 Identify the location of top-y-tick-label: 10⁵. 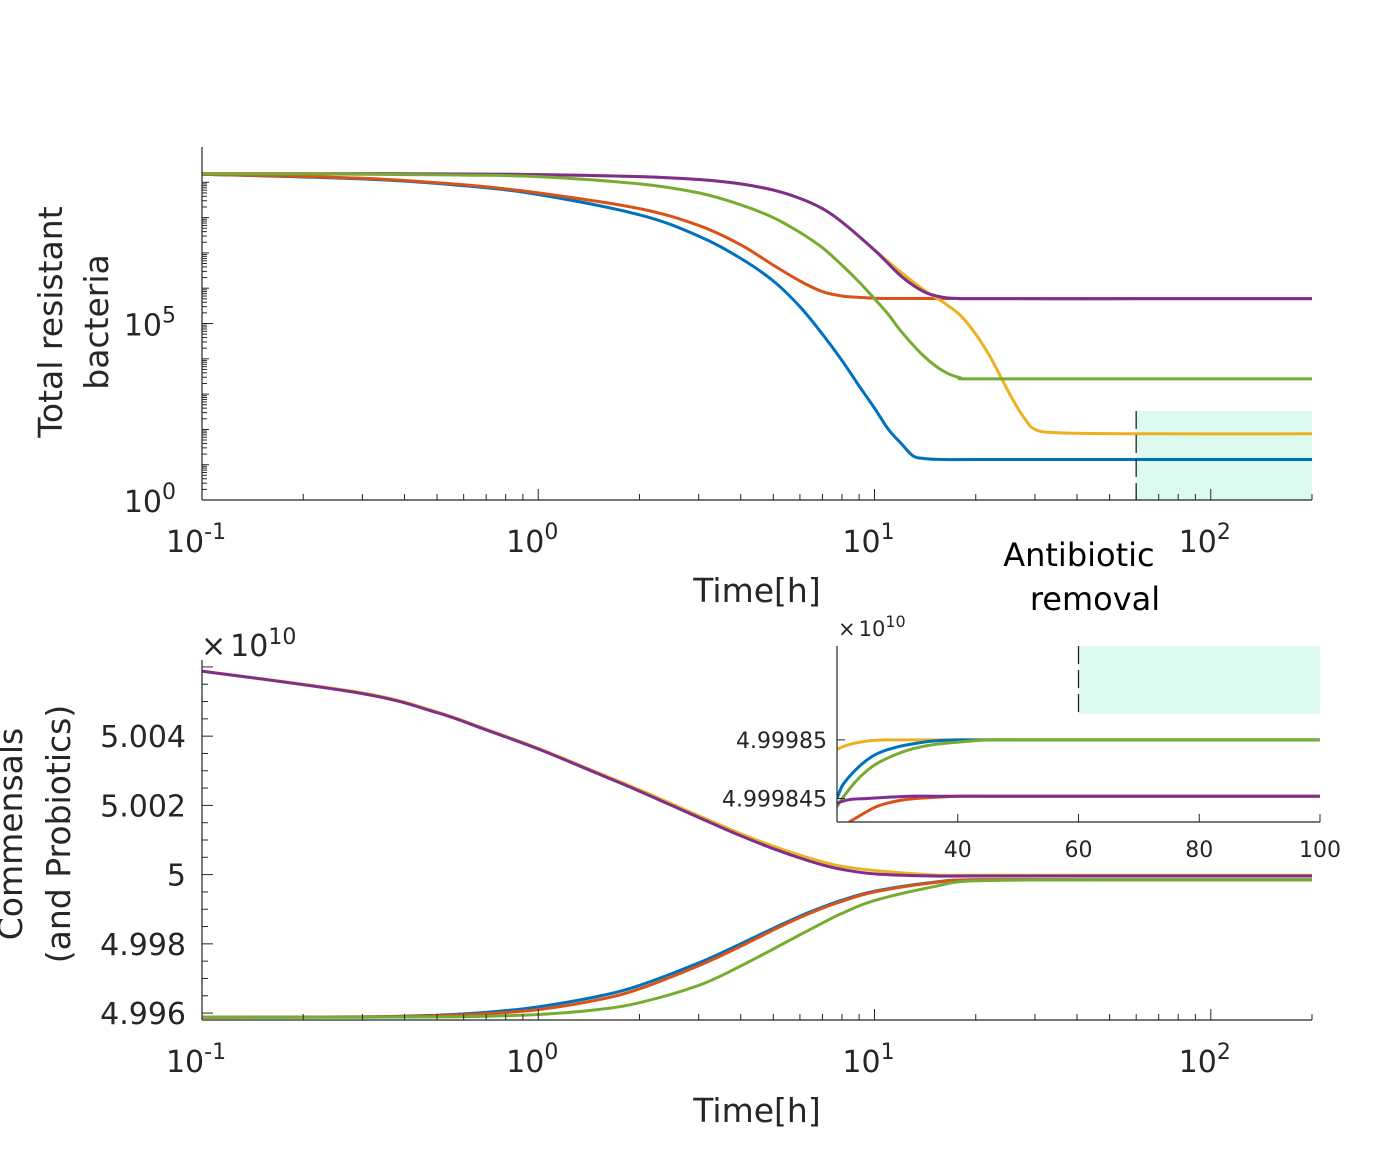
(150, 324).